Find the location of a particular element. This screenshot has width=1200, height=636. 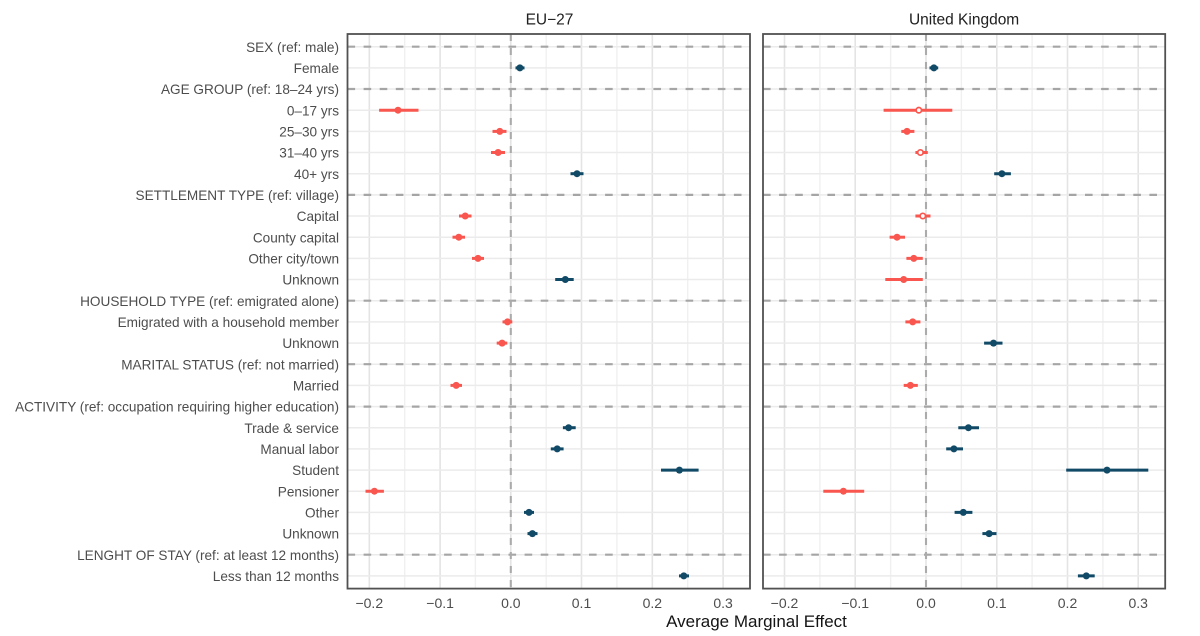

svg-text: County capital is located at coordinates (296, 237).